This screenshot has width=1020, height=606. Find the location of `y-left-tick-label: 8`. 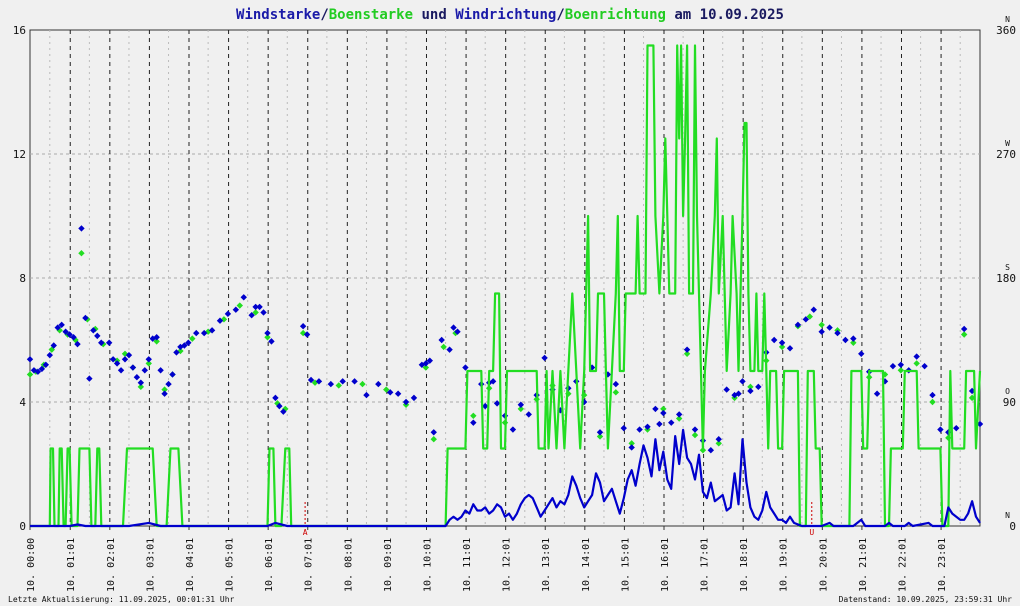

y-left-tick-label: 8 is located at coordinates (22, 278).